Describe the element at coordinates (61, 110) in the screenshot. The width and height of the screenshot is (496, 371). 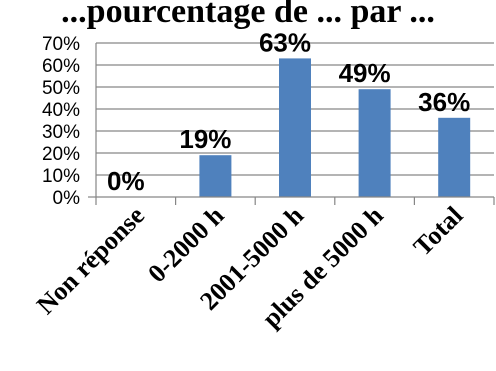
I see `y-tick-label: 40%` at that location.